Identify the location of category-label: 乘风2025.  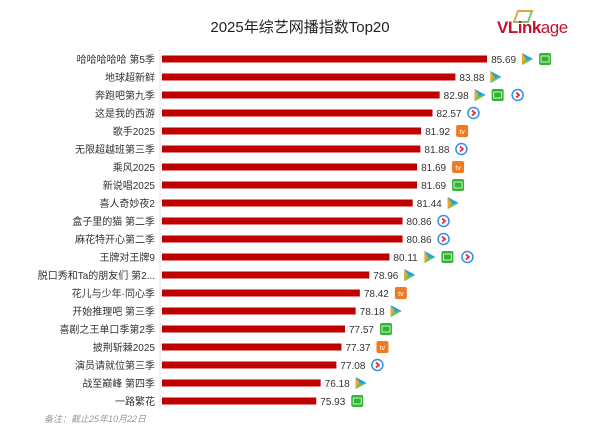
(134, 168).